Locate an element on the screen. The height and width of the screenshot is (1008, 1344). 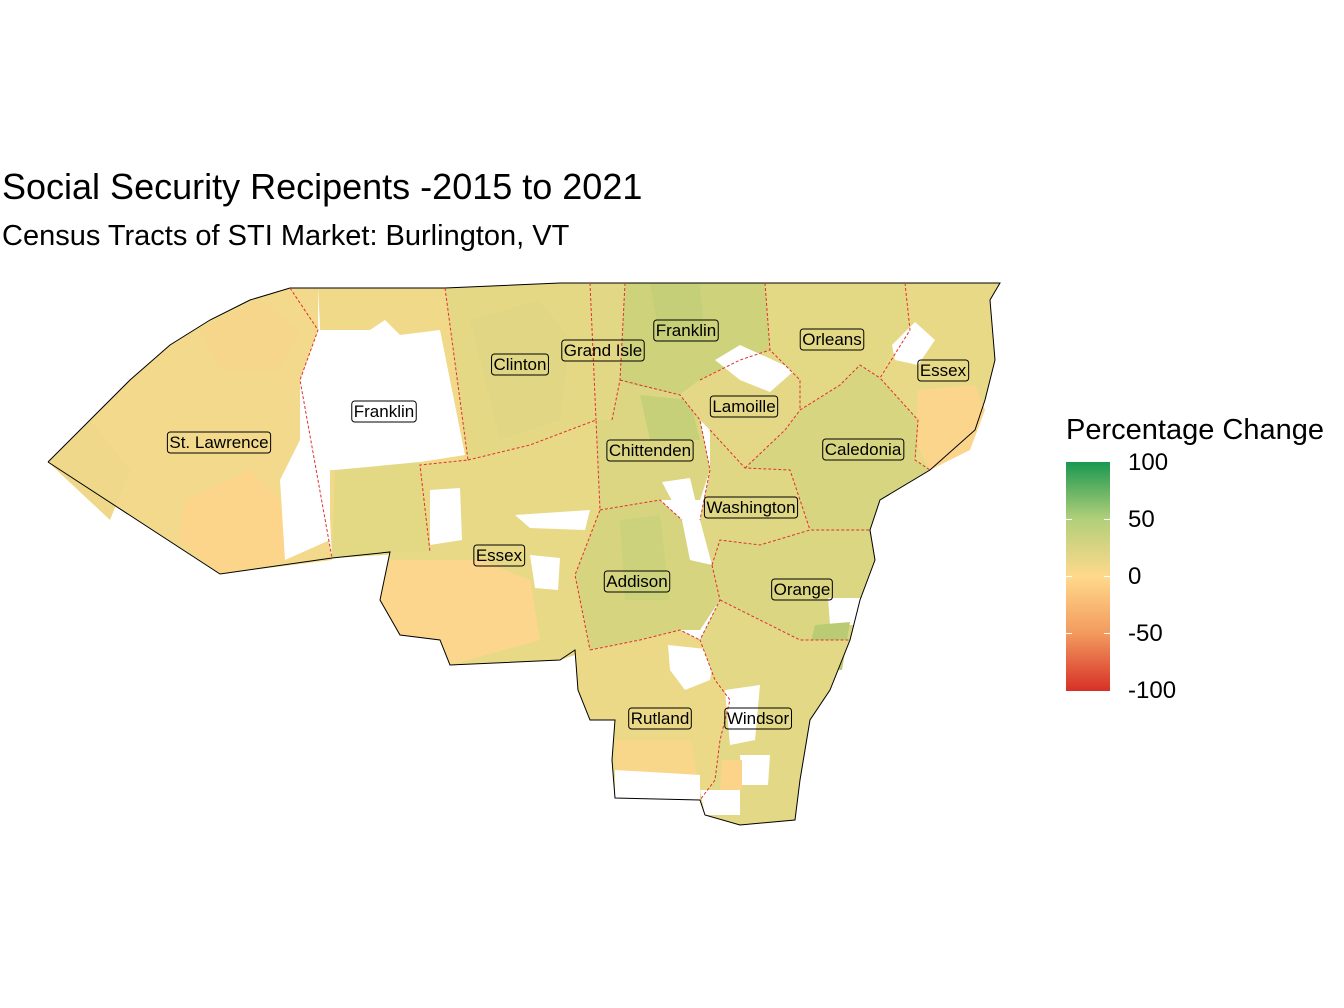
map-title: Social Security Recipents -2015 to 2021 is located at coordinates (322, 186).